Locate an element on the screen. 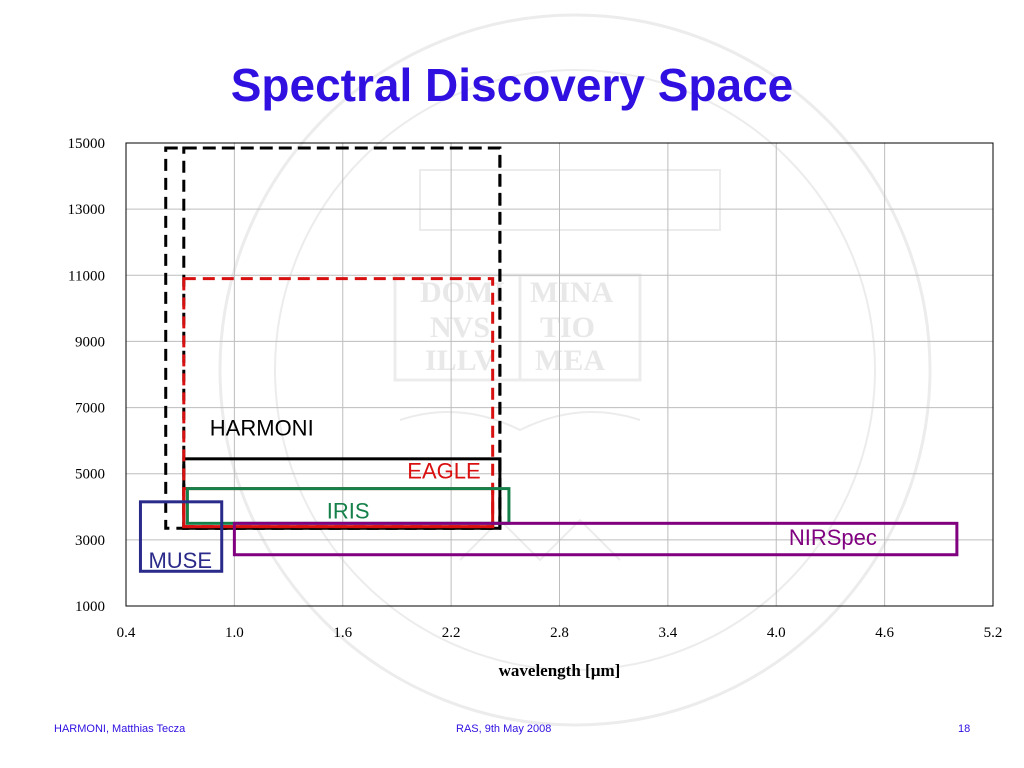  y-tick-label: 5000 is located at coordinates (90, 475).